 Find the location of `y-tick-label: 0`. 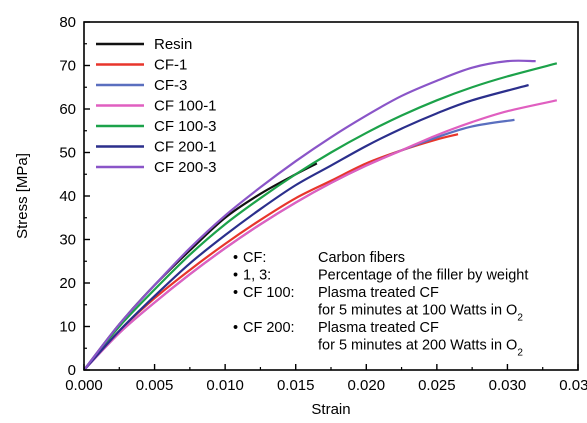

y-tick-label: 0 is located at coordinates (72, 370).